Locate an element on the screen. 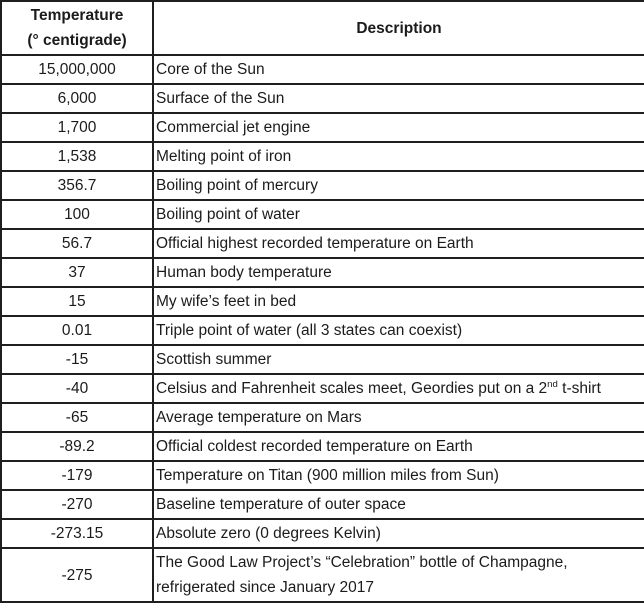 The height and width of the screenshot is (603, 644). table-row: 356.7 Boiling point of mercury is located at coordinates (322, 185).